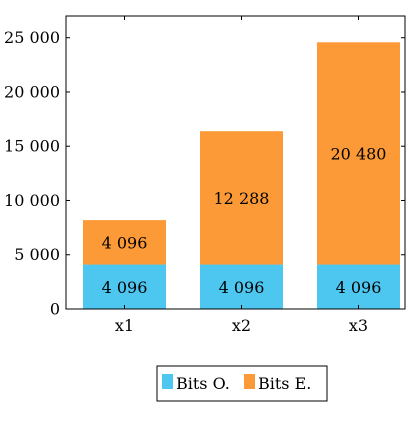 The height and width of the screenshot is (424, 420). What do you see at coordinates (55, 309) in the screenshot?
I see `y-tick-label: 0` at bounding box center [55, 309].